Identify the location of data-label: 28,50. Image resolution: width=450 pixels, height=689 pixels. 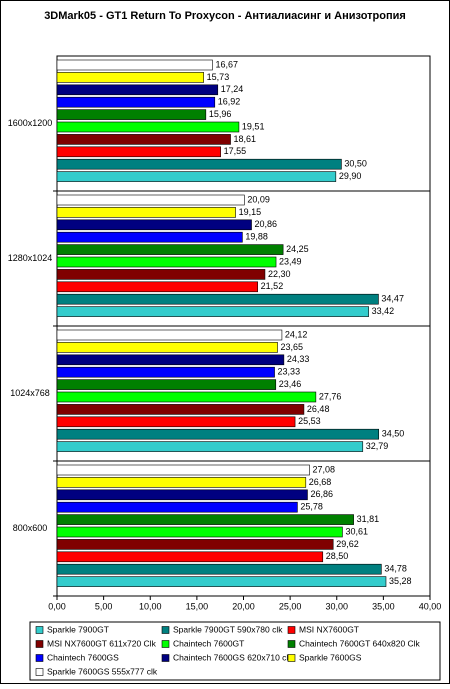
(337, 556).